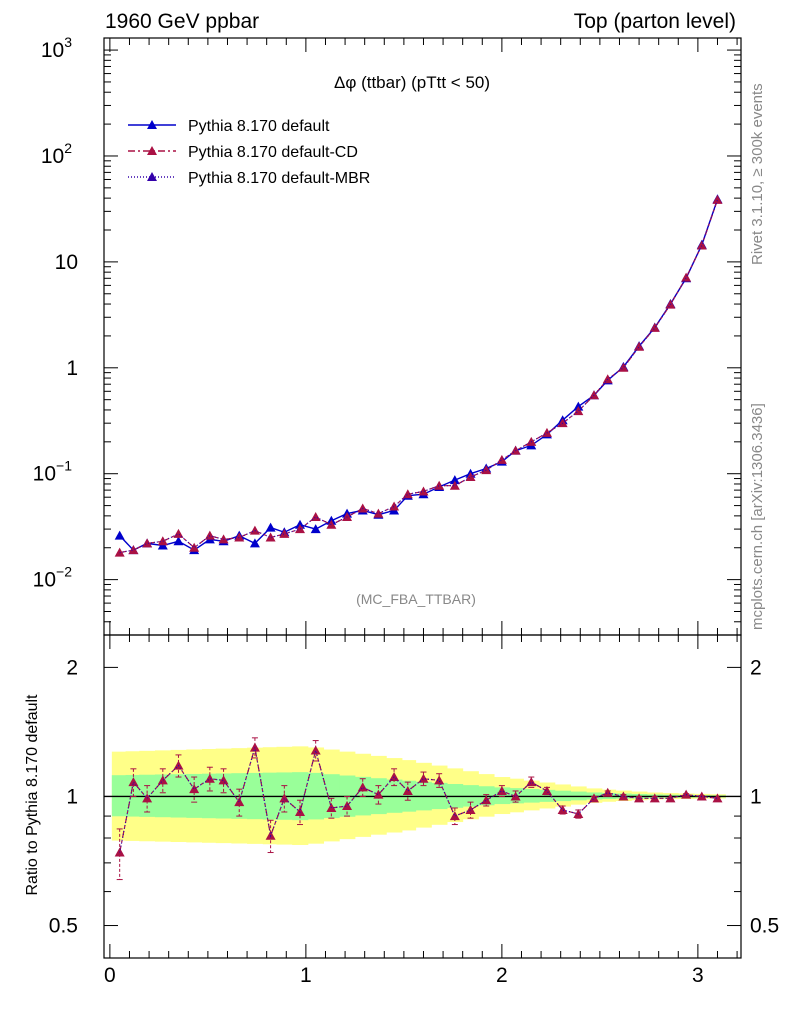 Image resolution: width=786 pixels, height=1024 pixels. I want to click on ratio-tick-label: 0.5, so click(63, 926).